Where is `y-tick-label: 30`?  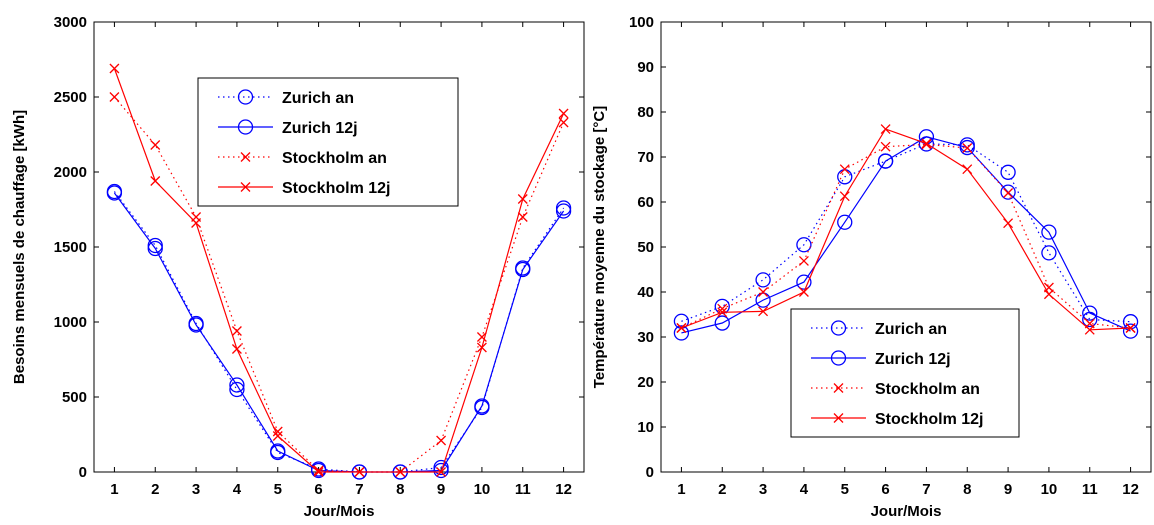
y-tick-label: 30 is located at coordinates (645, 337).